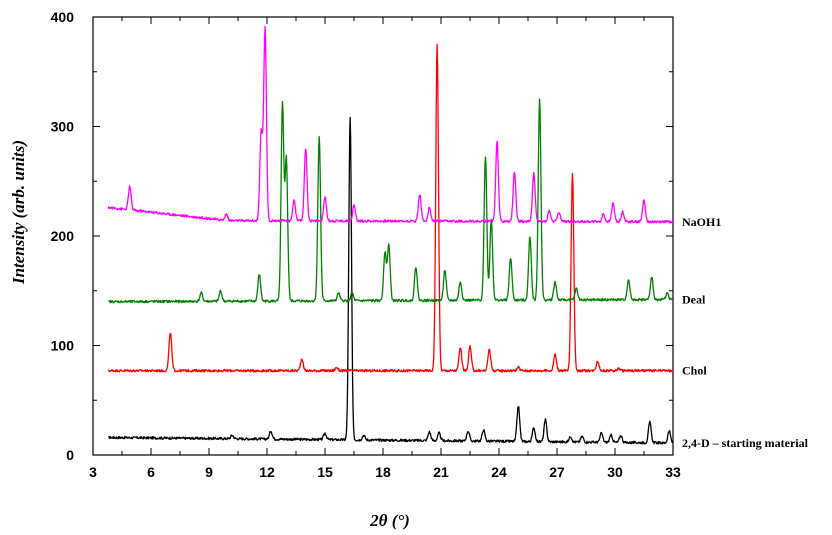 The width and height of the screenshot is (832, 535). I want to click on series-labels: 2,4-D – starting material Chol Deal NaOH1, so click(745, 332).